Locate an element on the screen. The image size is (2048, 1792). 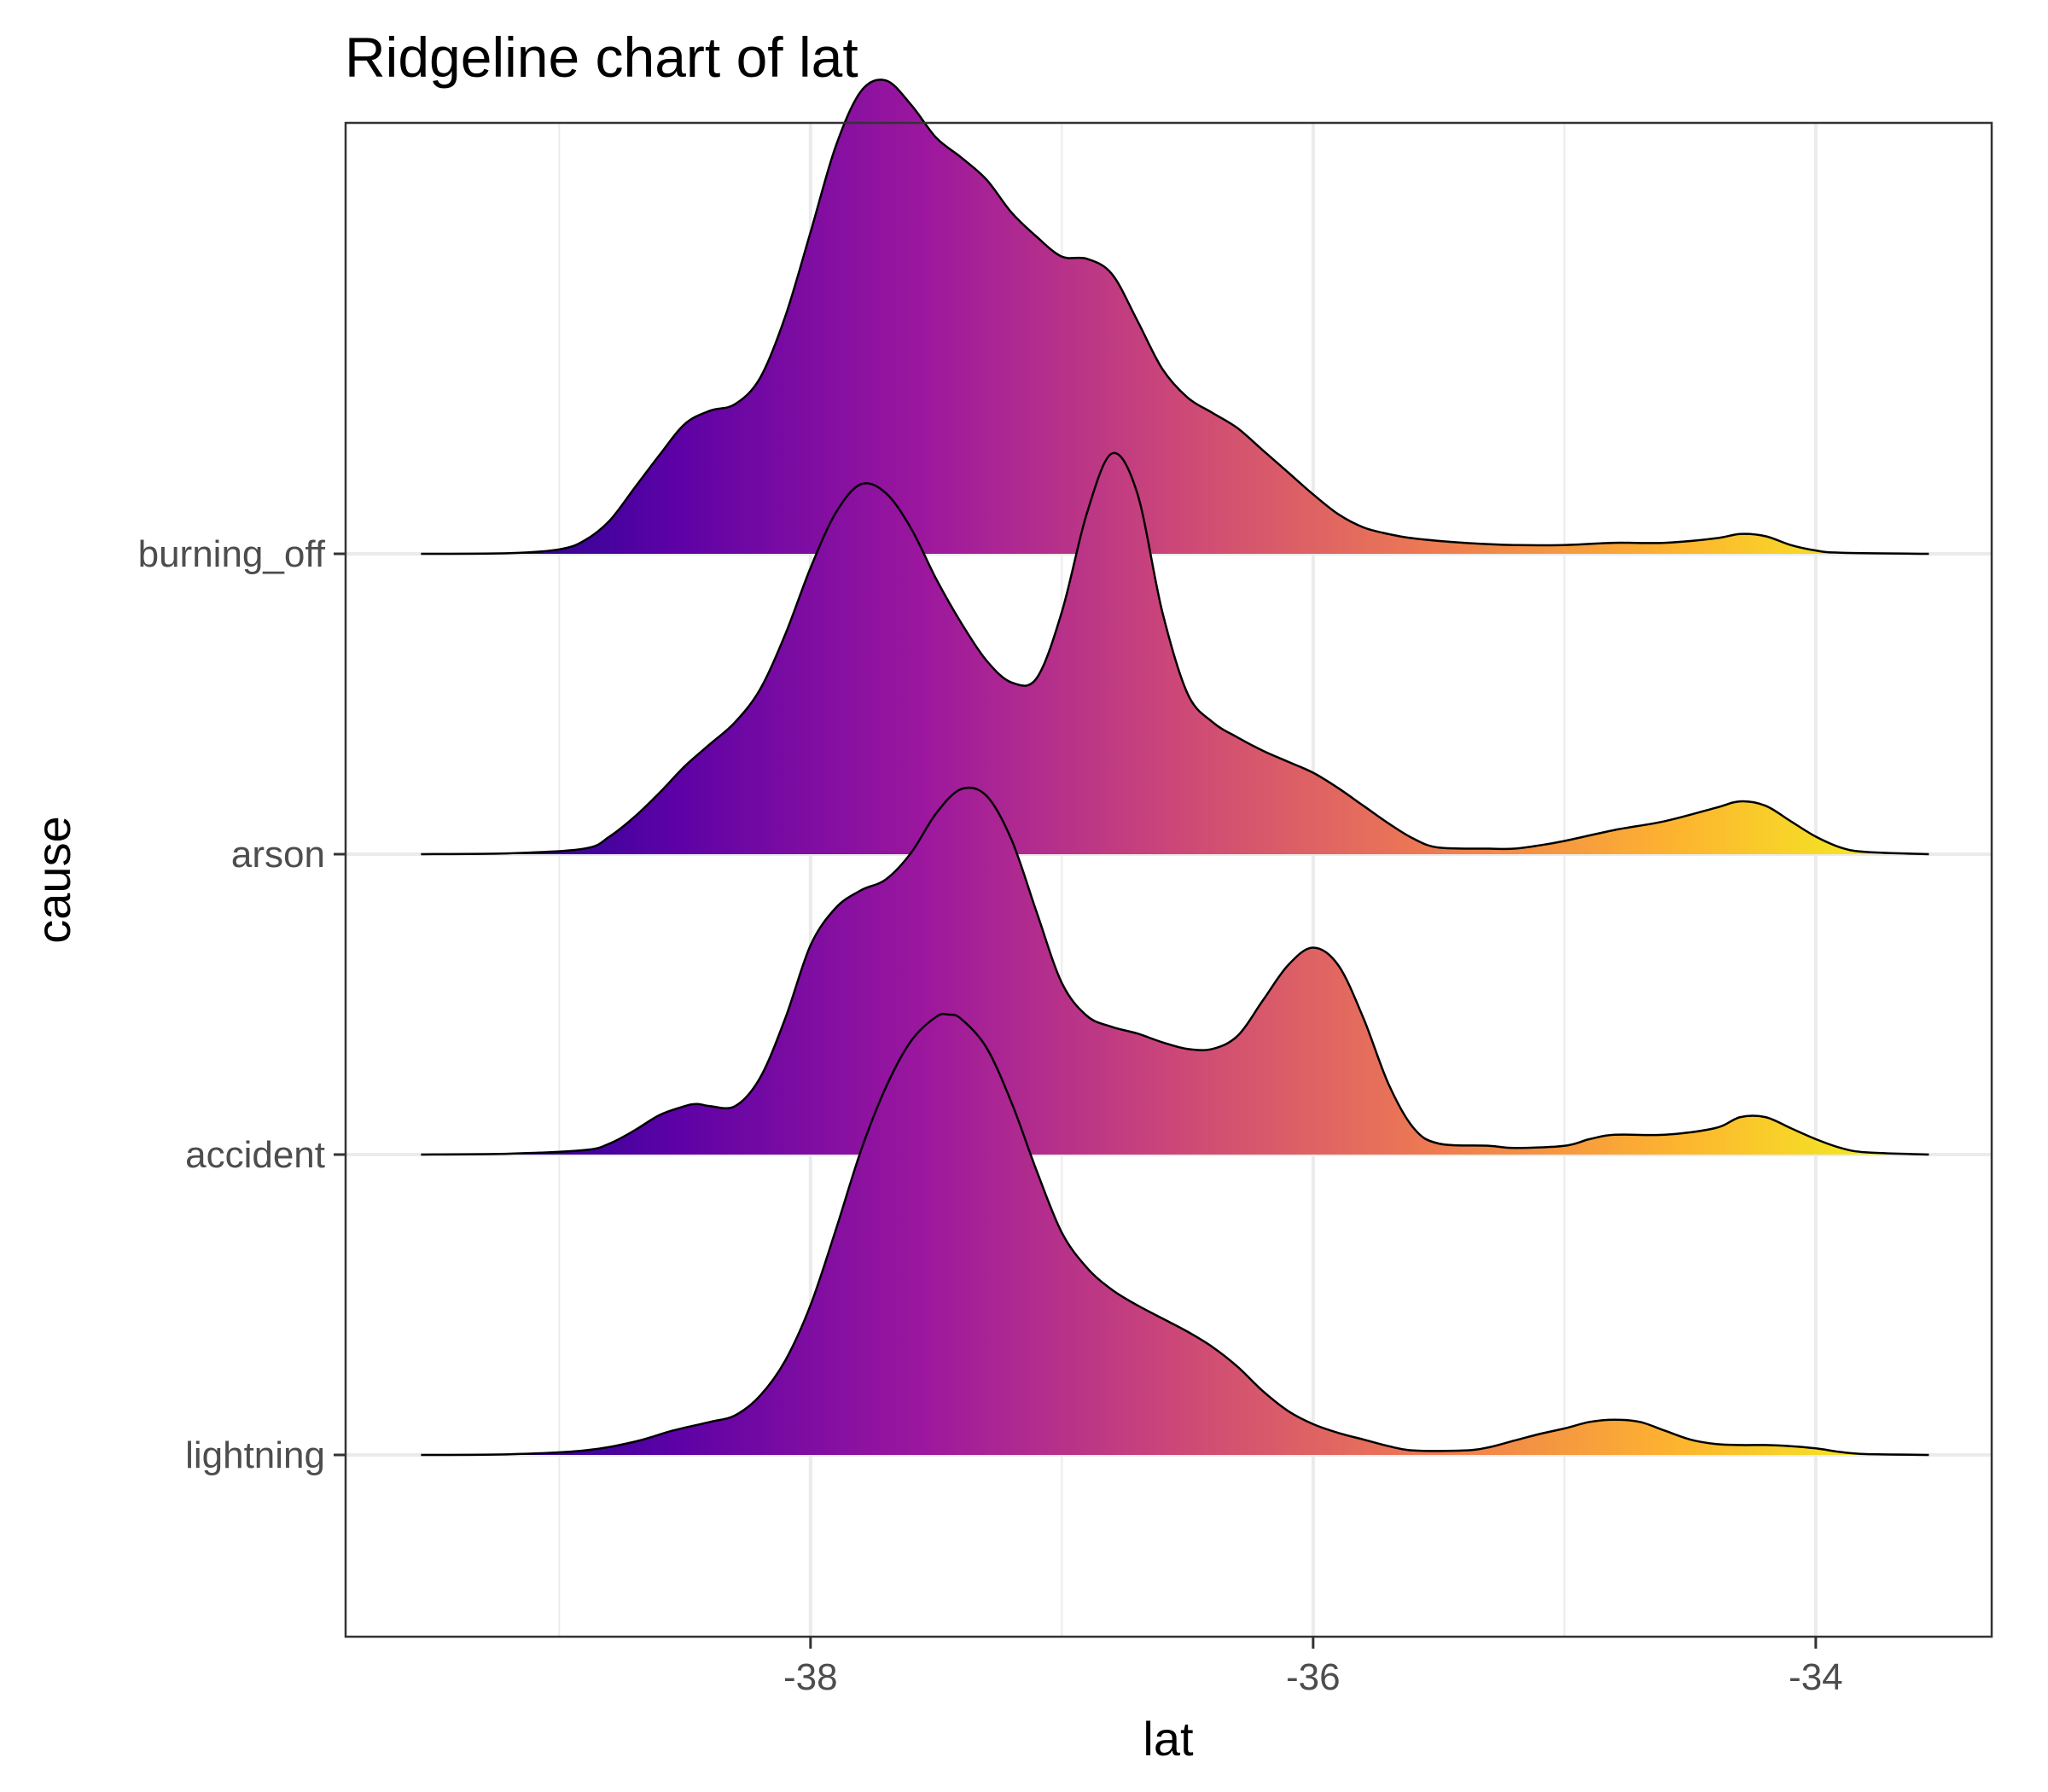
y-axis-title: cause is located at coordinates (53, 879).